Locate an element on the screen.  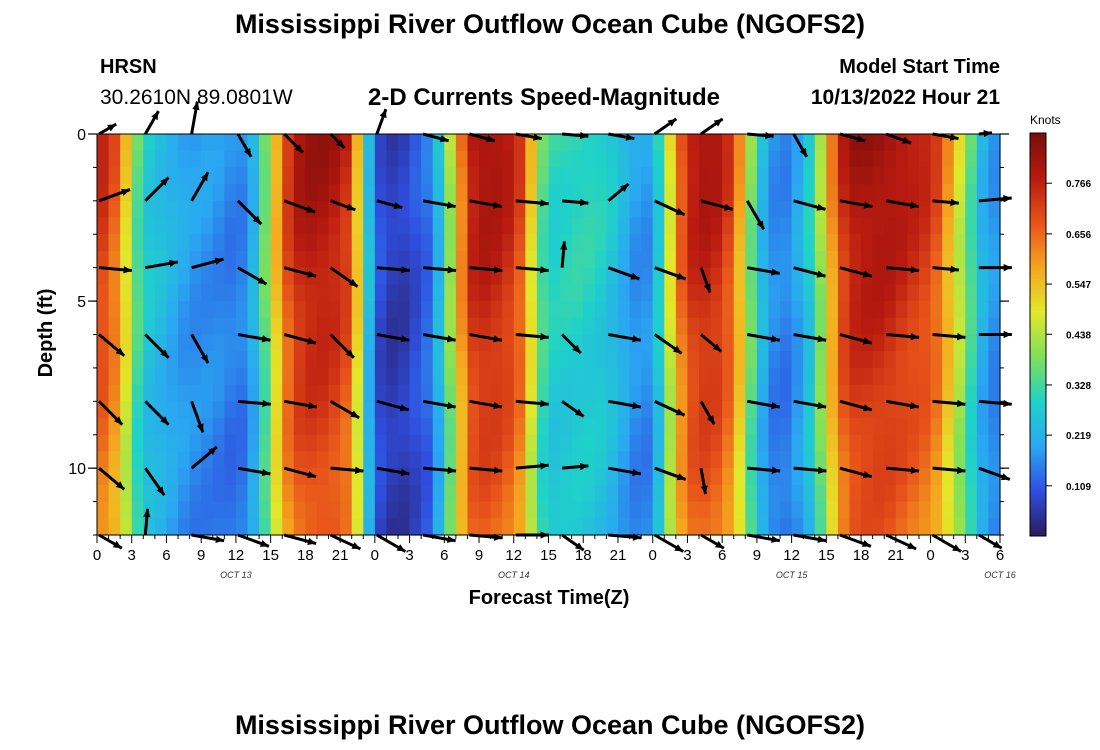
chart-subtitle: 2-D Currents Speed-Magnitude is located at coordinates (544, 97).